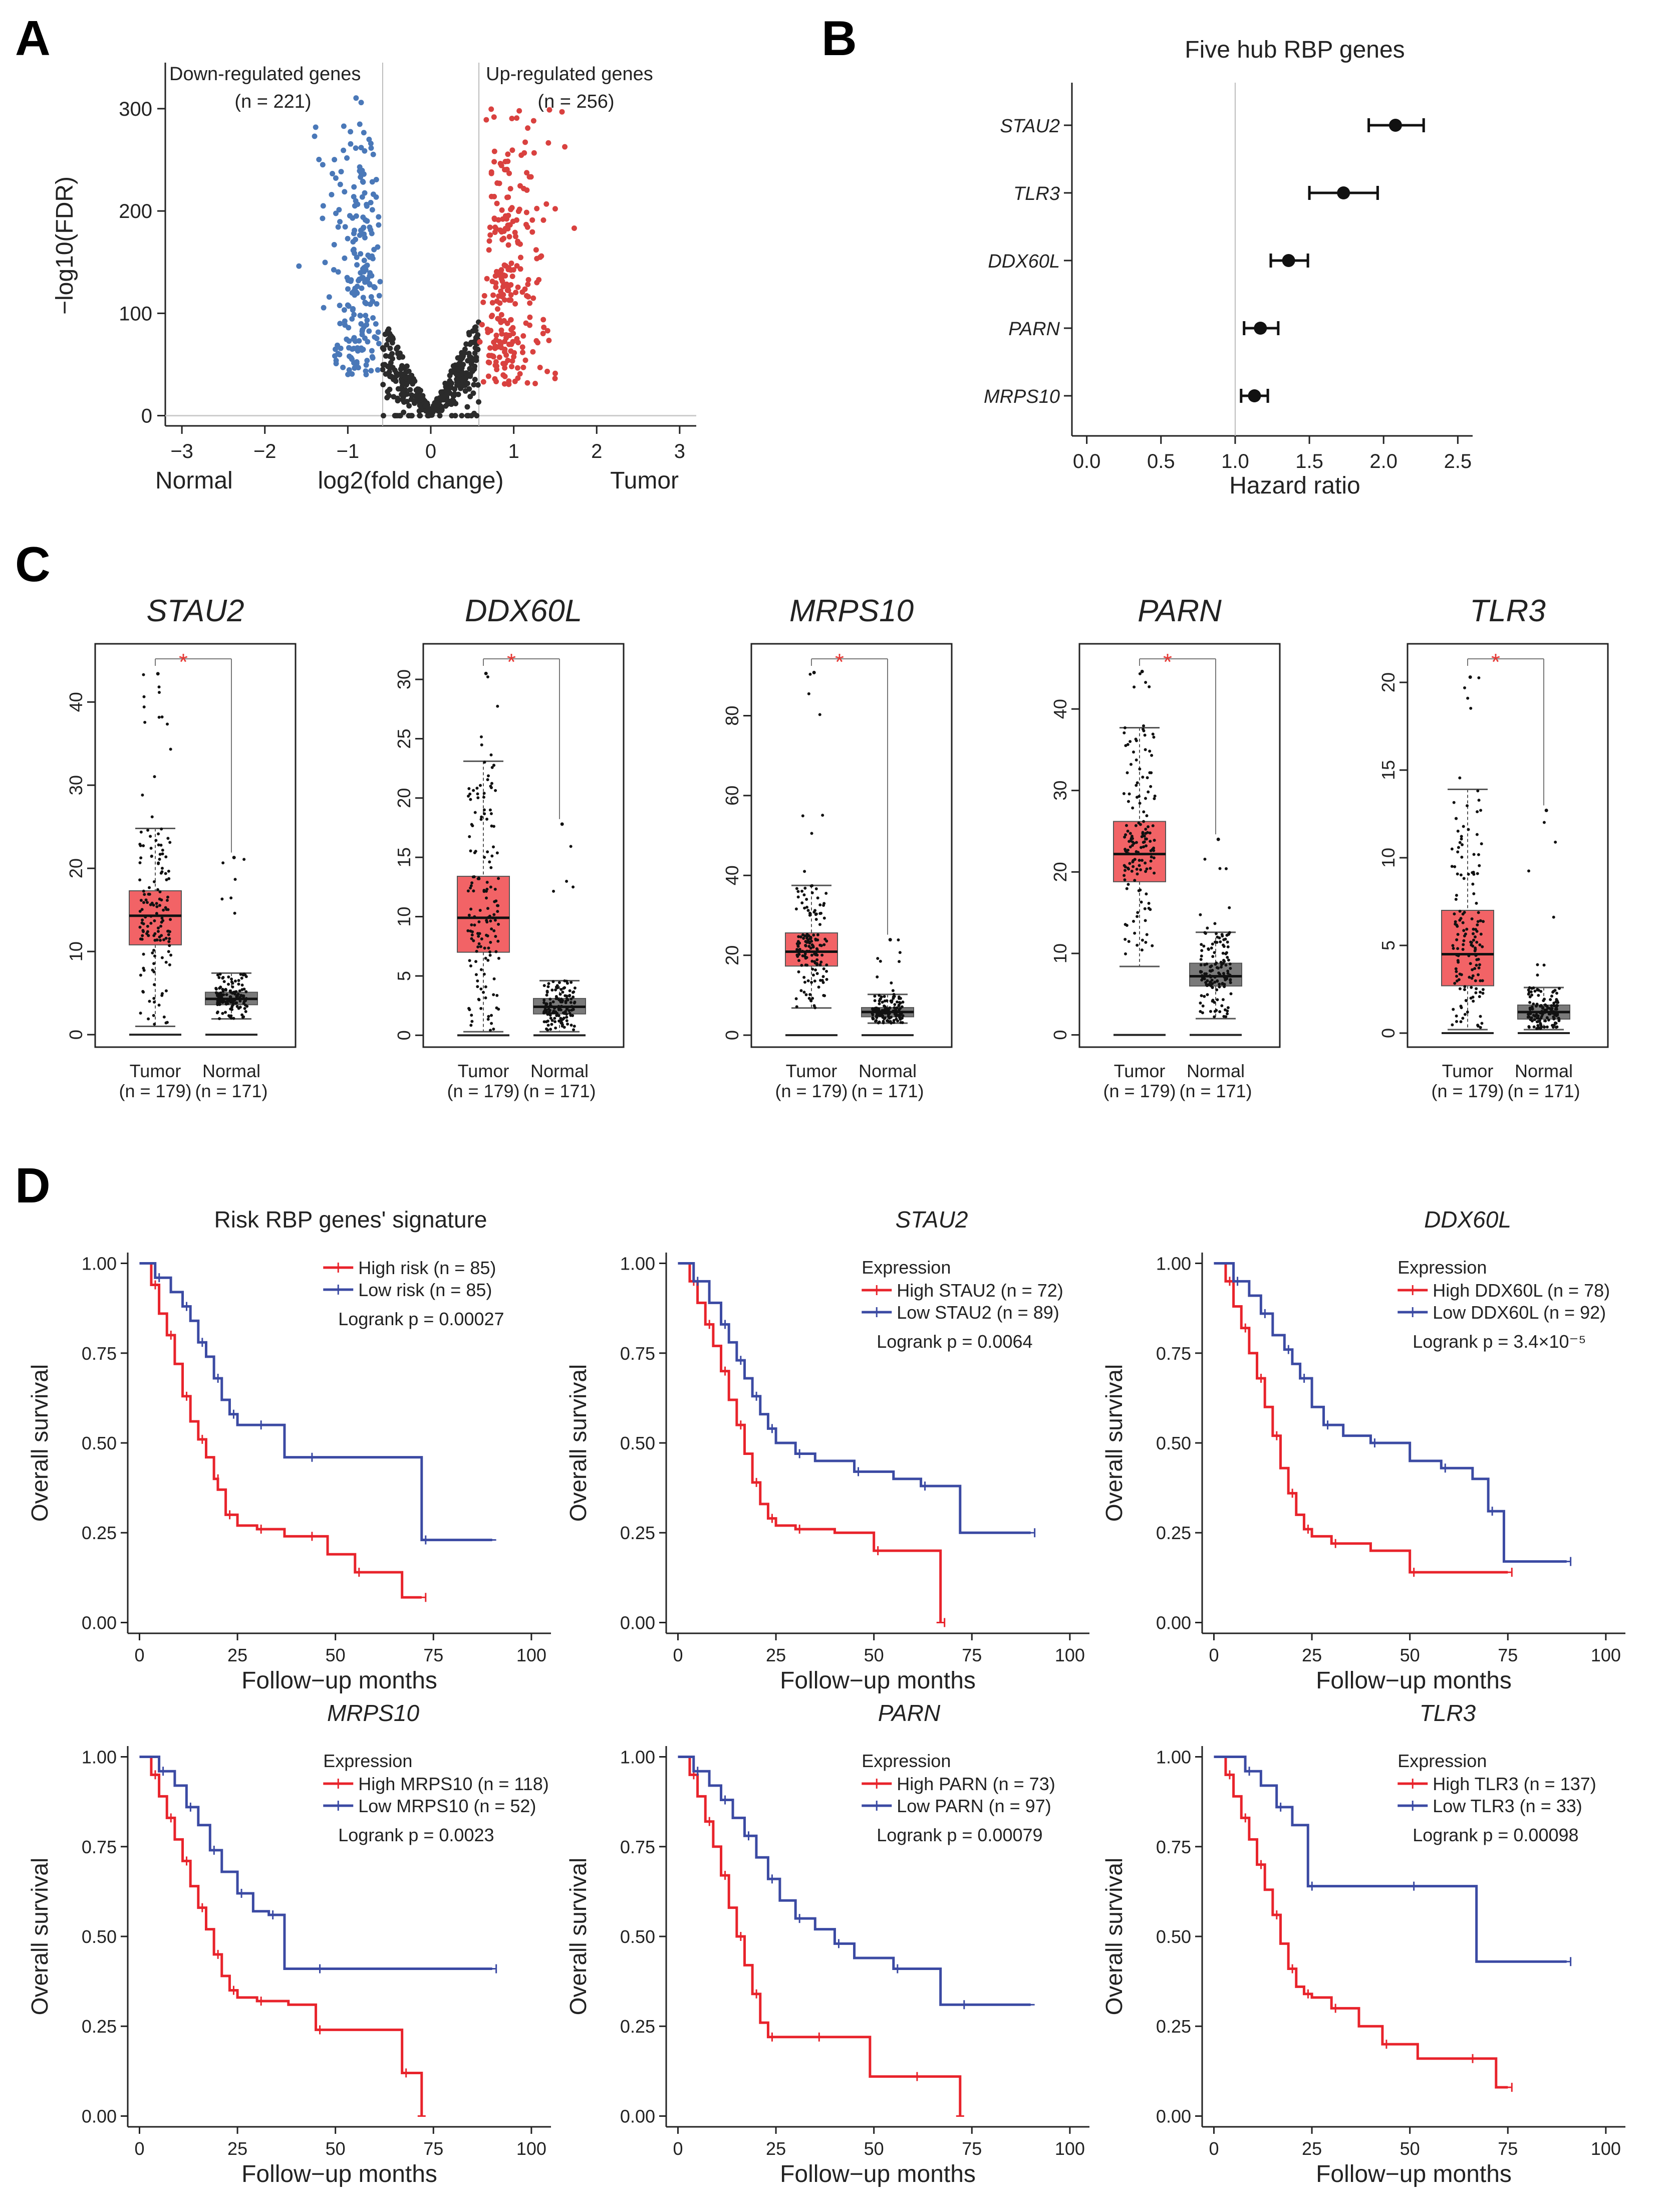  I want to click on volcano-y-axis-title: −log10(FDR), so click(65, 245).